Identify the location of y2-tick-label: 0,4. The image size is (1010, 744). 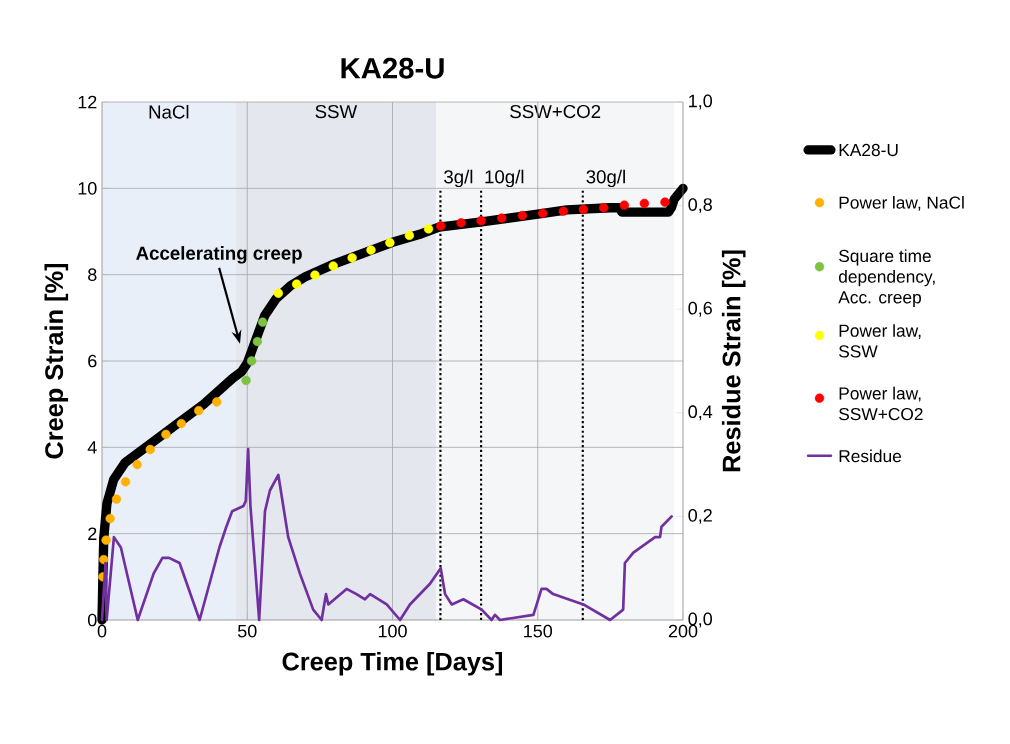
(700, 413).